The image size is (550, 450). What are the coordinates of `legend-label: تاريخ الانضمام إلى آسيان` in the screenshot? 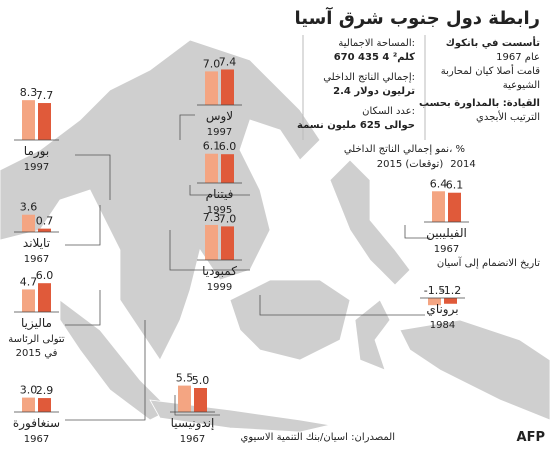 It's located at (488, 262).